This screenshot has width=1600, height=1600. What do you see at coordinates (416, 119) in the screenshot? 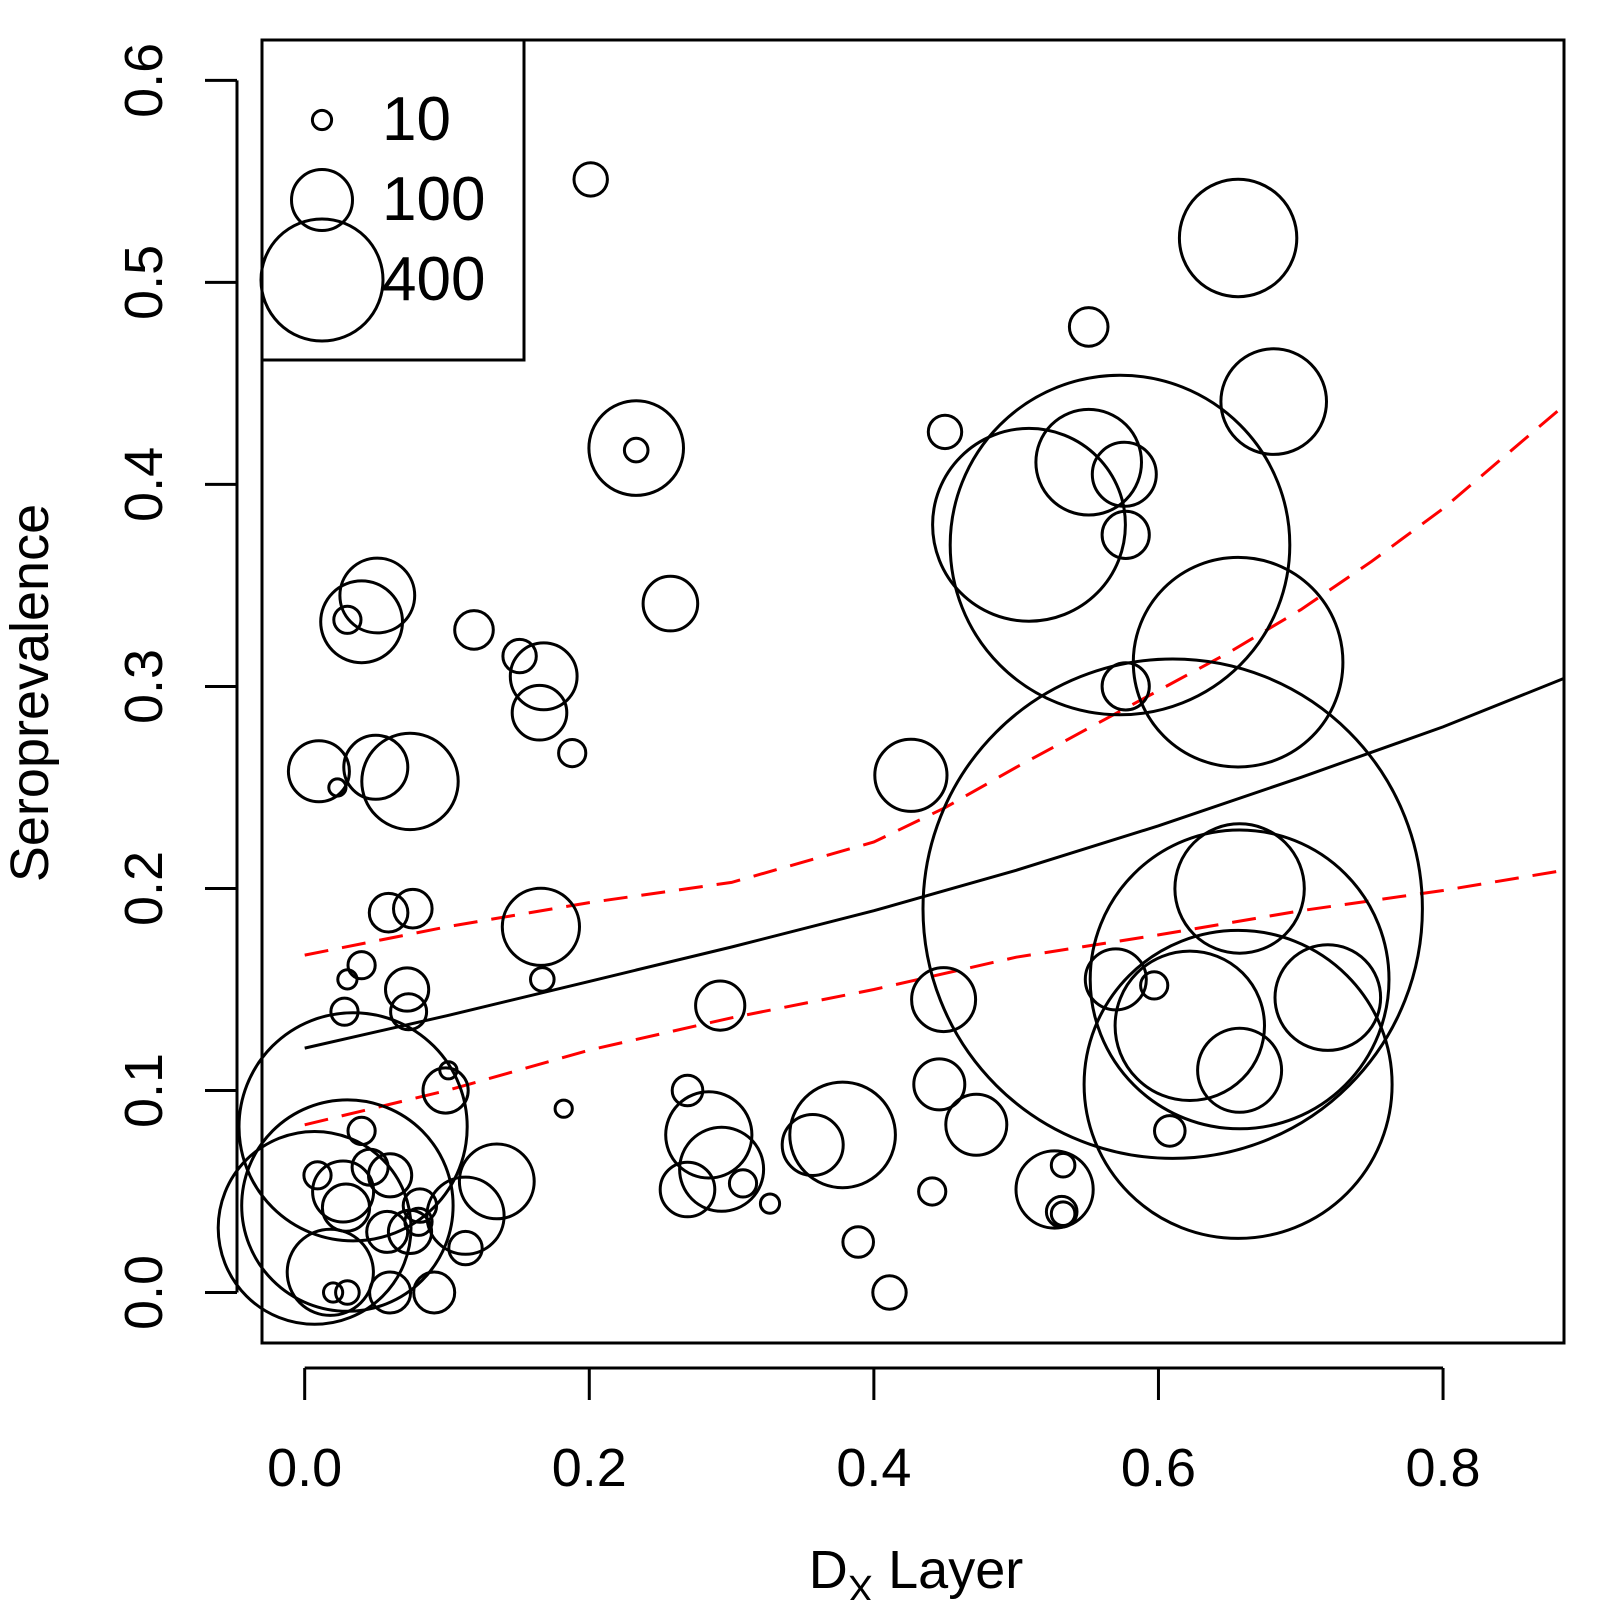
I see `legend-label: 10` at bounding box center [416, 119].